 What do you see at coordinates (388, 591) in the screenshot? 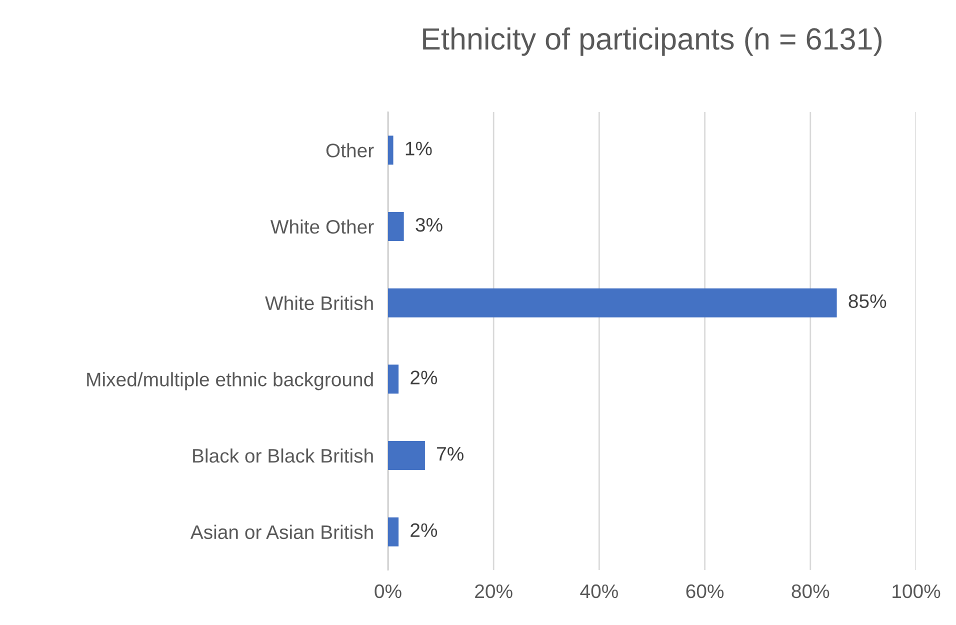
I see `x-tick-label: 0%` at bounding box center [388, 591].